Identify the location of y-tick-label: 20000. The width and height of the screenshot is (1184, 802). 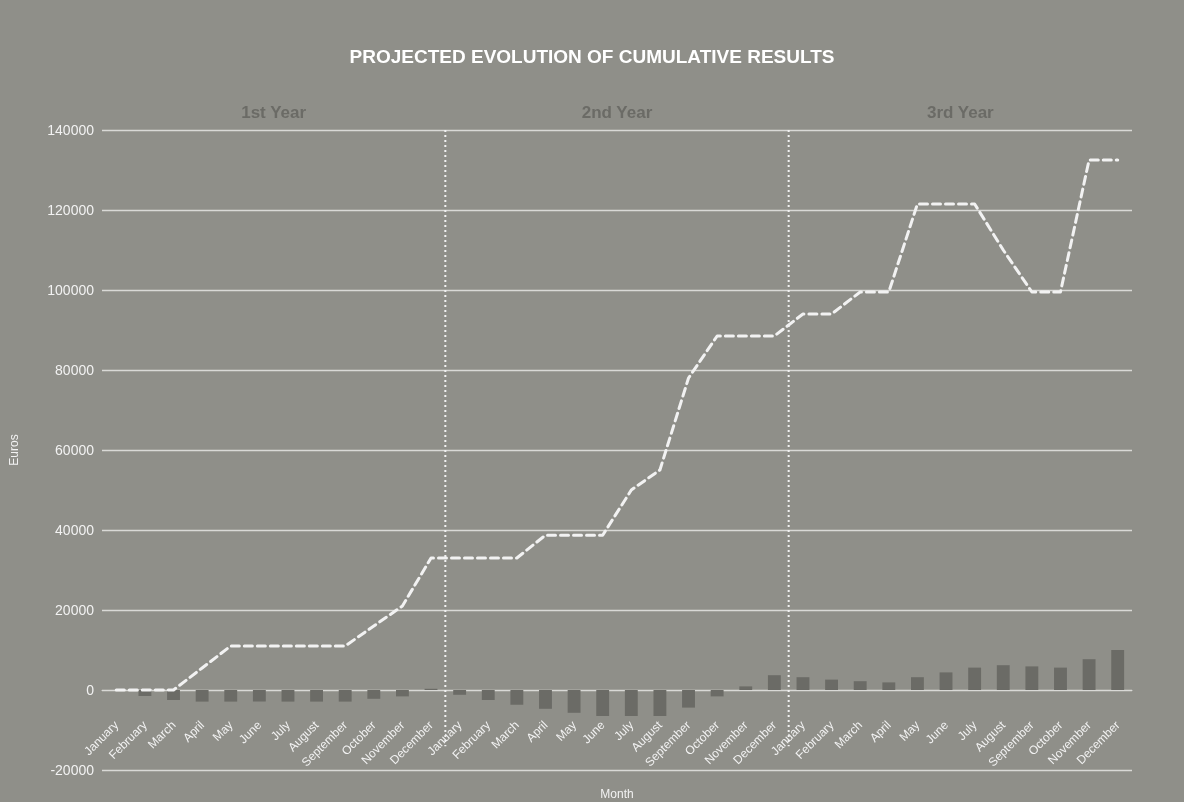
(75, 610).